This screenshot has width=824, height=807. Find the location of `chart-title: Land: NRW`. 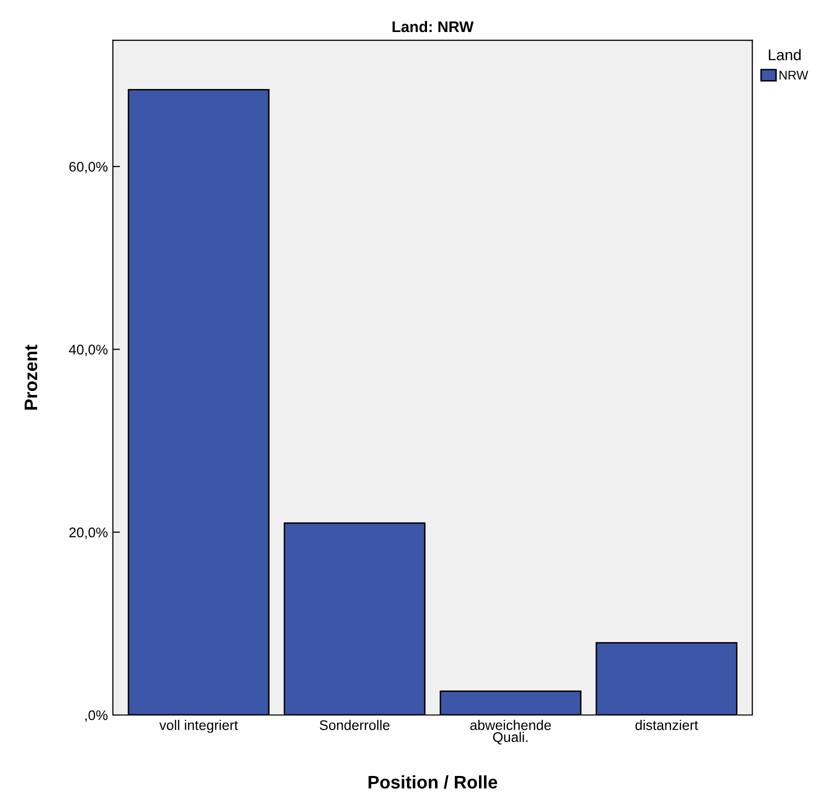

chart-title: Land: NRW is located at coordinates (433, 26).